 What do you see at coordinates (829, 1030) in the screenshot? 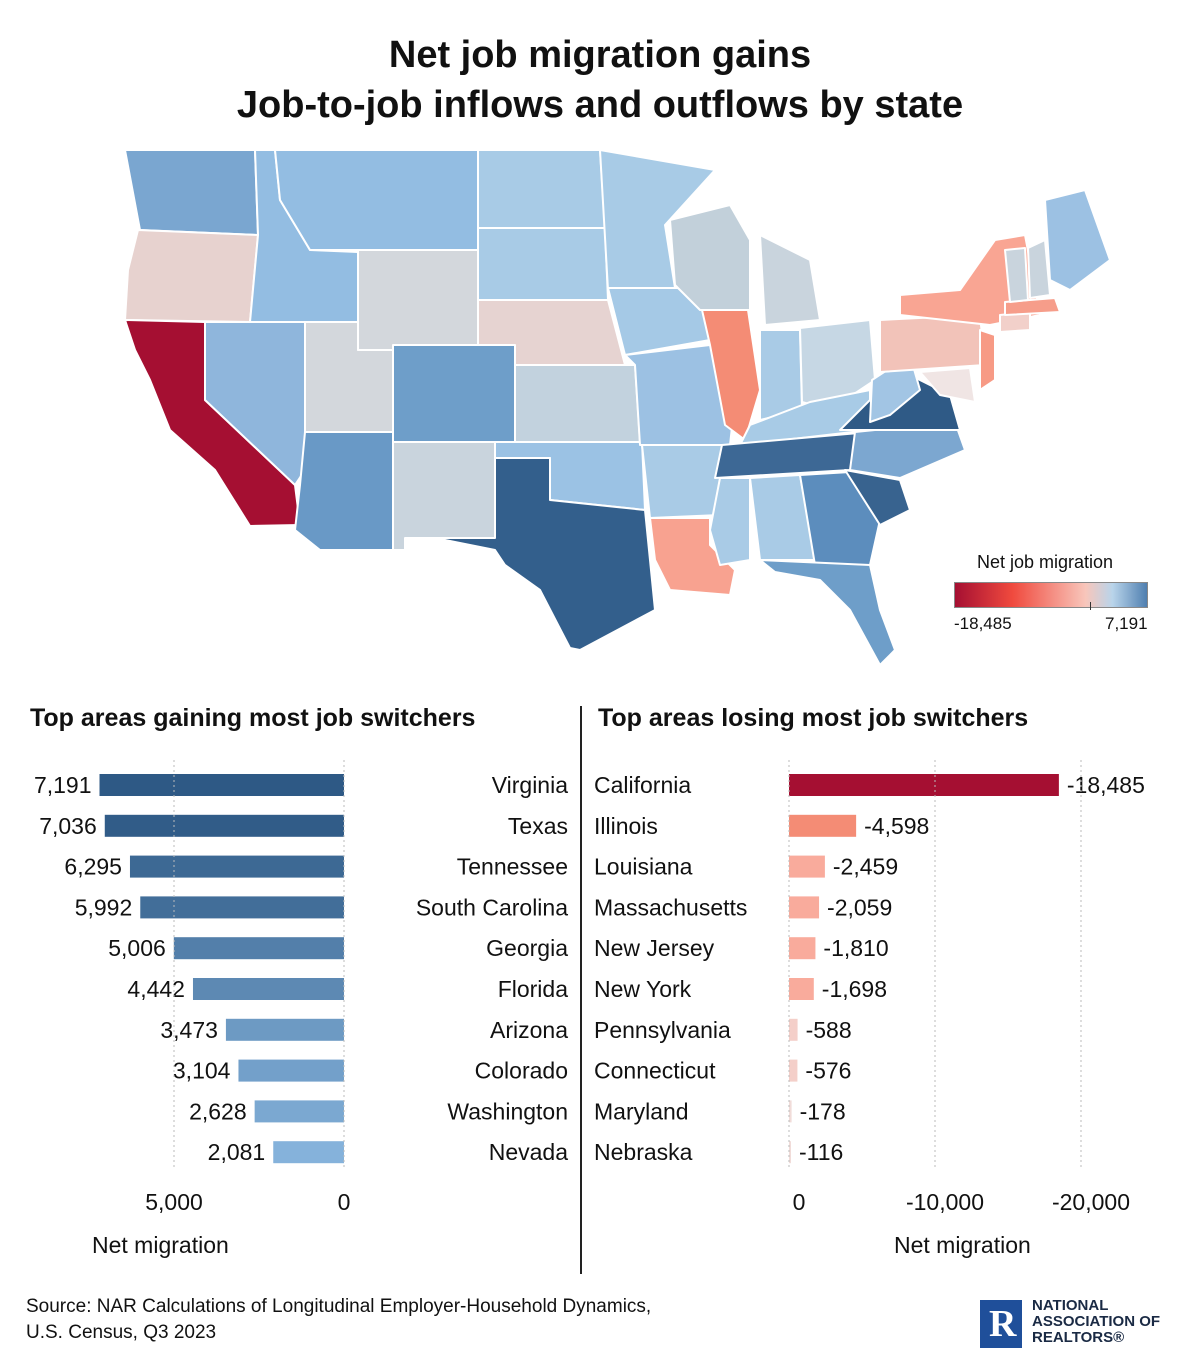
I see `loss-value-label: -588` at bounding box center [829, 1030].